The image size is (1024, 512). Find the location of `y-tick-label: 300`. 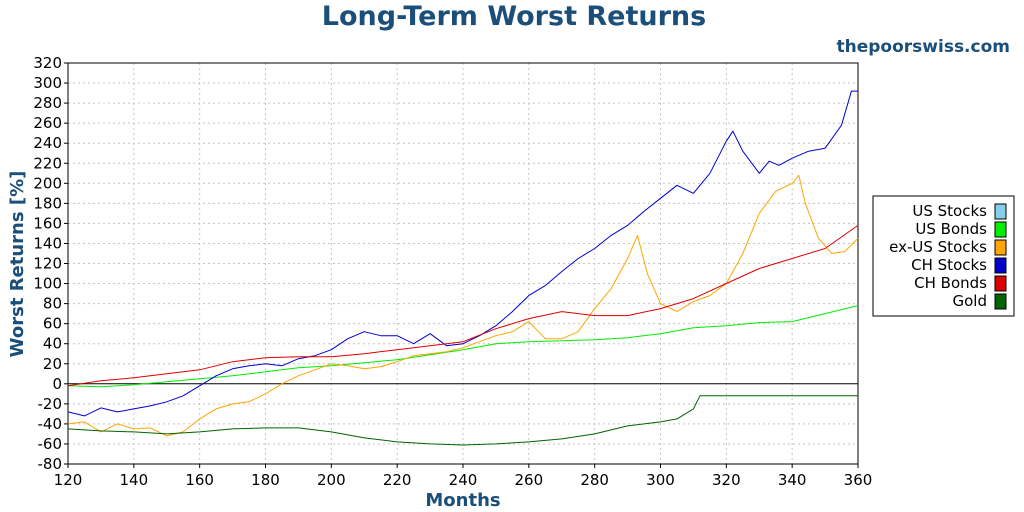

y-tick-label: 300 is located at coordinates (47, 83).